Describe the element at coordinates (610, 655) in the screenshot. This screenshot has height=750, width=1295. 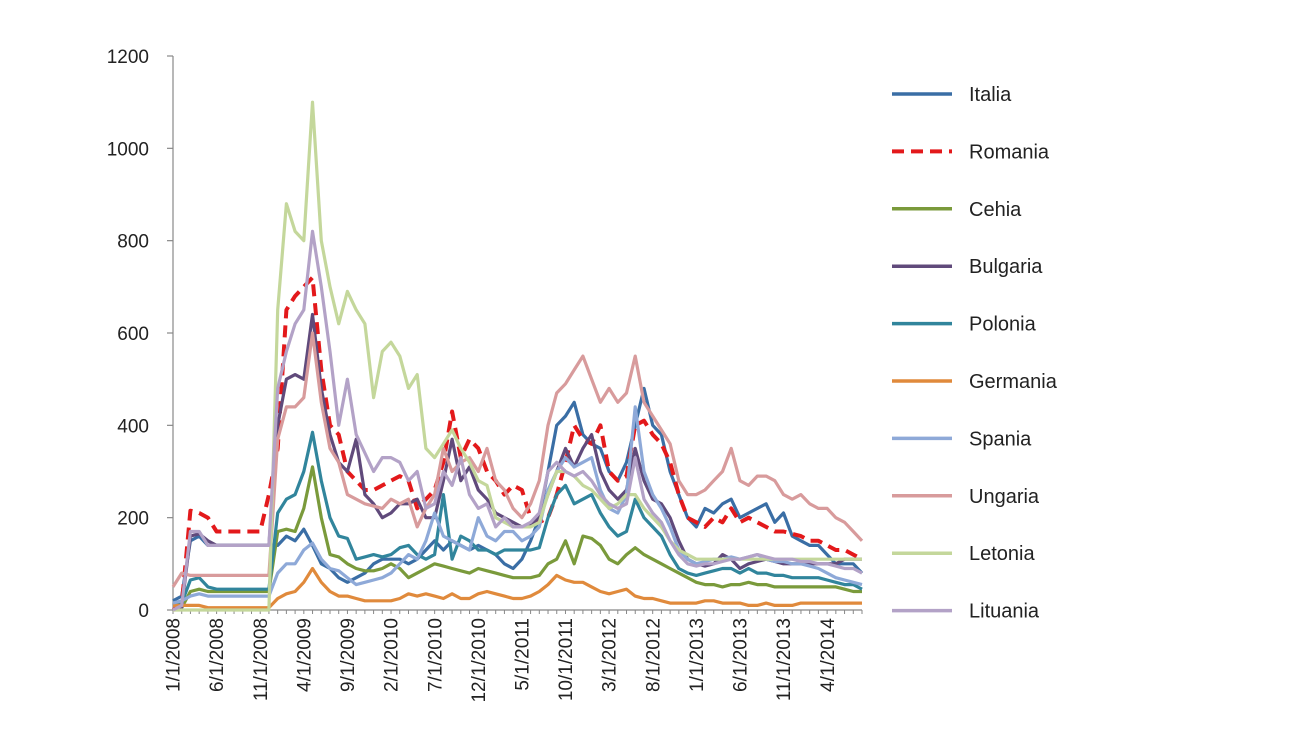
I see `x-tick-label: 3/1/2012` at that location.